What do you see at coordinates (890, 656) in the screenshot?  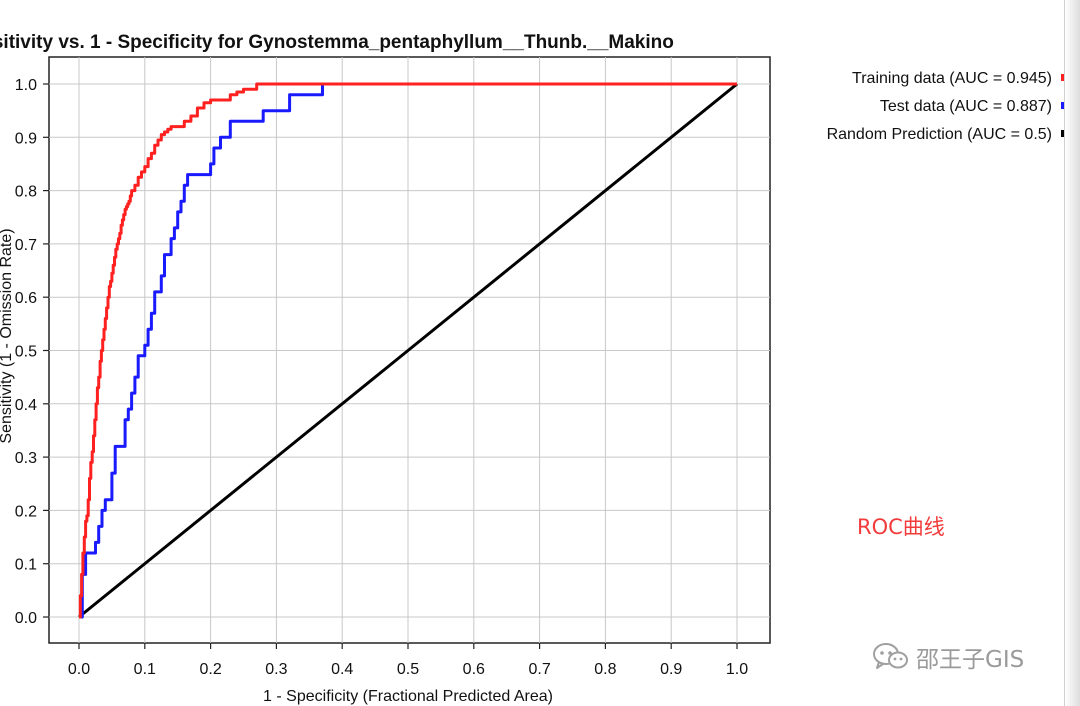 I see `wechat-icon` at bounding box center [890, 656].